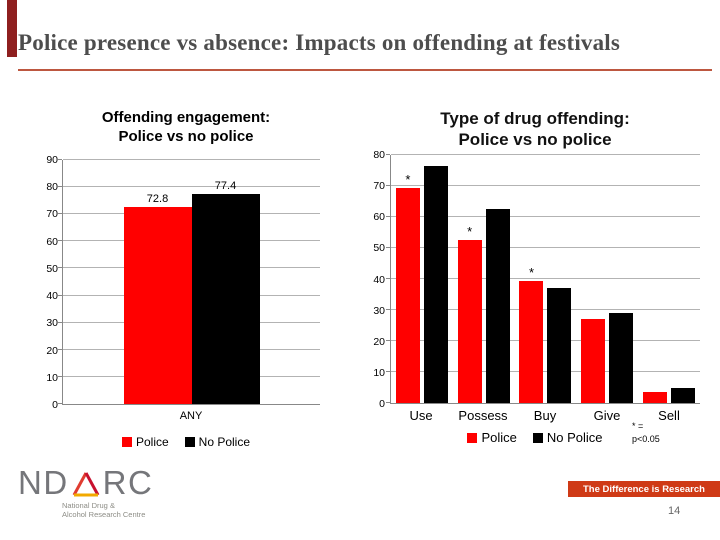 The width and height of the screenshot is (720, 540). I want to click on logo-subtitle: National Drug & Alcohol Research Centre, so click(107, 510).